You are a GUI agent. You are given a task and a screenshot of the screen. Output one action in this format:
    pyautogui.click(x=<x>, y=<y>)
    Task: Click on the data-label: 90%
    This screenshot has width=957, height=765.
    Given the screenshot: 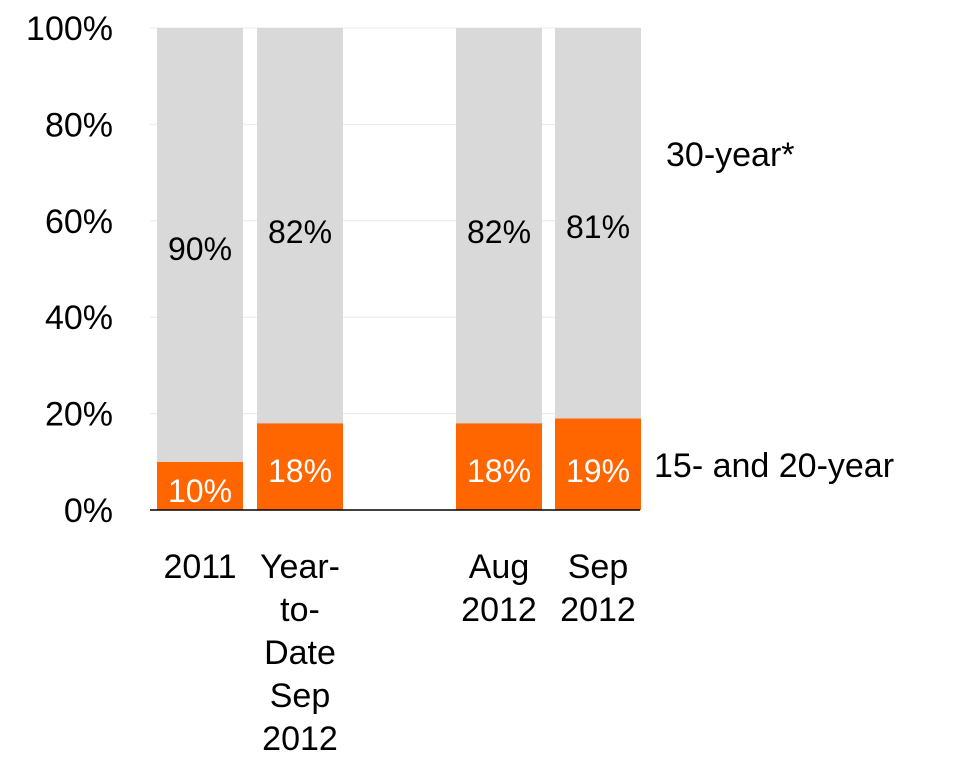 What is the action you would take?
    pyautogui.click(x=200, y=249)
    